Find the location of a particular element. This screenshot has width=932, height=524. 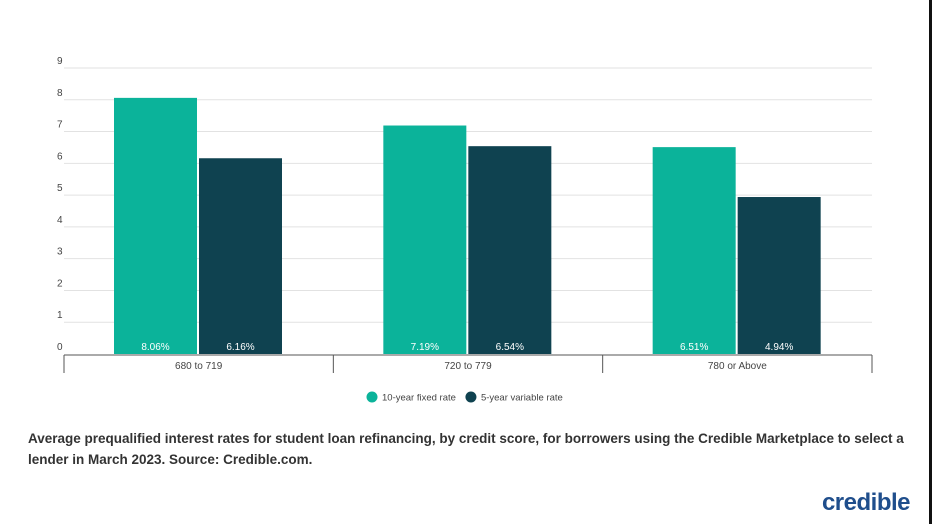

credible-logo: credible is located at coordinates (866, 502).